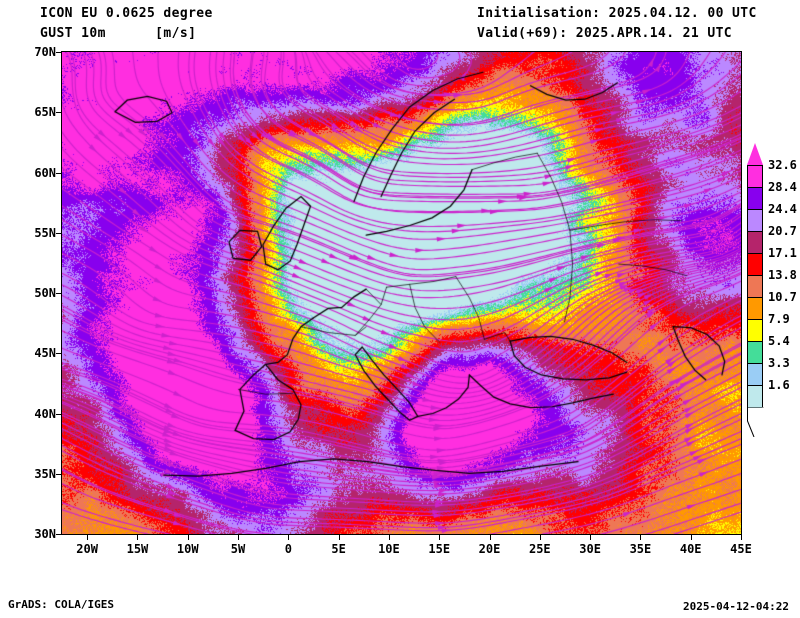  What do you see at coordinates (406, 548) in the screenshot?
I see `longitude-axis: 20W 15W 10W 5W 0 5E 10E 15E 20E 25E 30E 35E 40E 45E` at bounding box center [406, 548].